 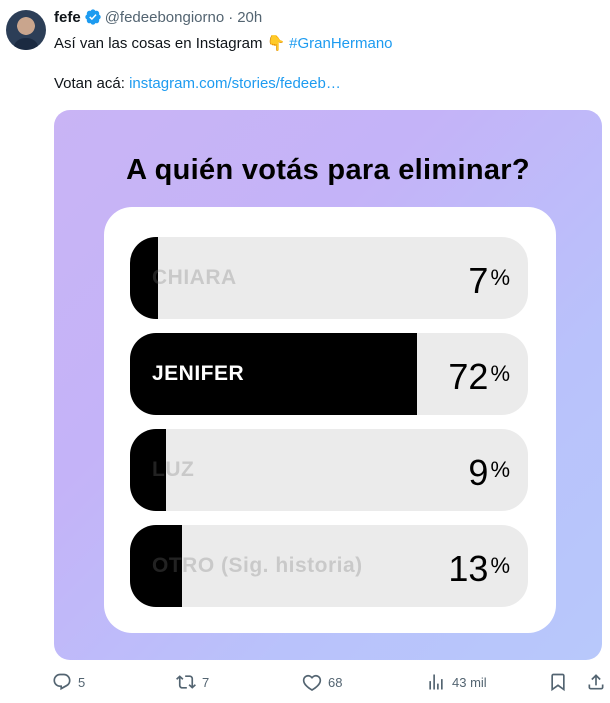 I want to click on poll-option-percent: 72%, so click(x=479, y=376).